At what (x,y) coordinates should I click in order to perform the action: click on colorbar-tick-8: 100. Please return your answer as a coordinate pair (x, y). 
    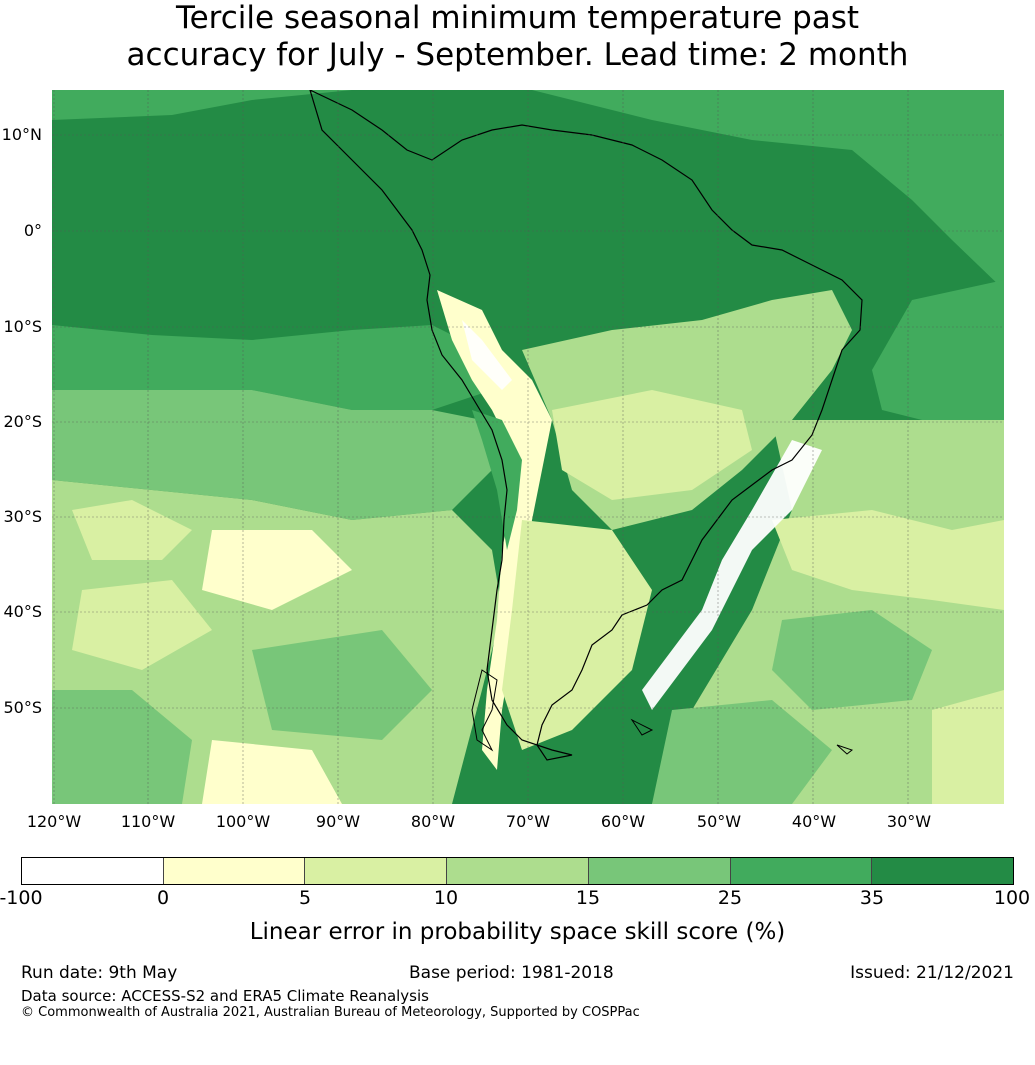
    Looking at the image, I should click on (1012, 898).